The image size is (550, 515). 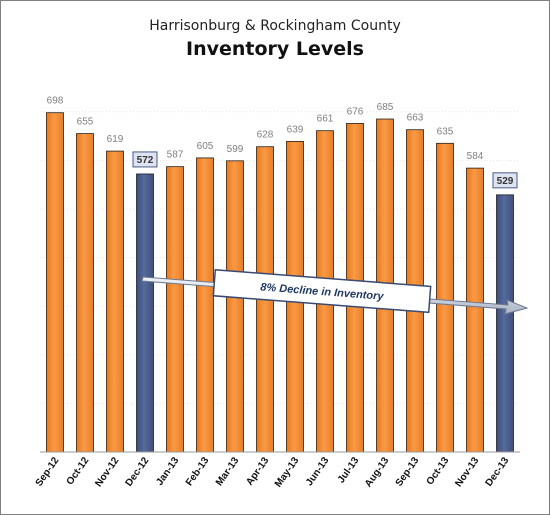 What do you see at coordinates (275, 26) in the screenshot?
I see `chart-subtitle: Harrisonburg & Rockingham County` at bounding box center [275, 26].